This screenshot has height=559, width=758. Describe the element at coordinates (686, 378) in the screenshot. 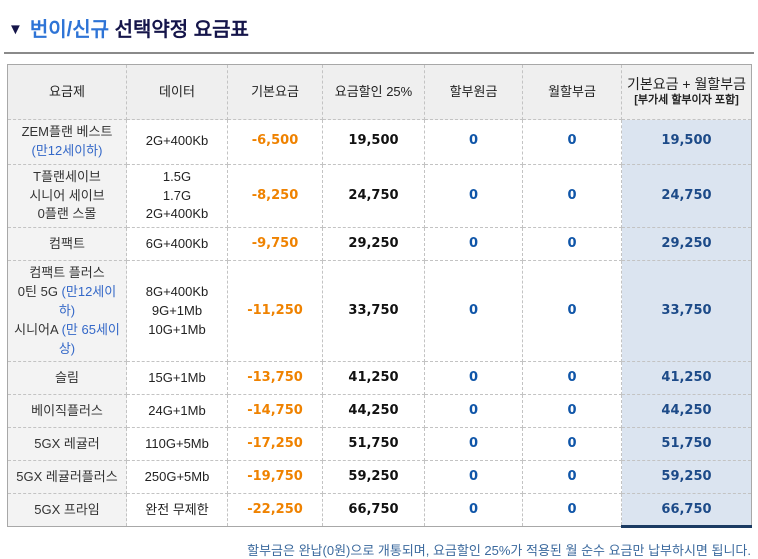

I see `total-cell: 41,250` at that location.